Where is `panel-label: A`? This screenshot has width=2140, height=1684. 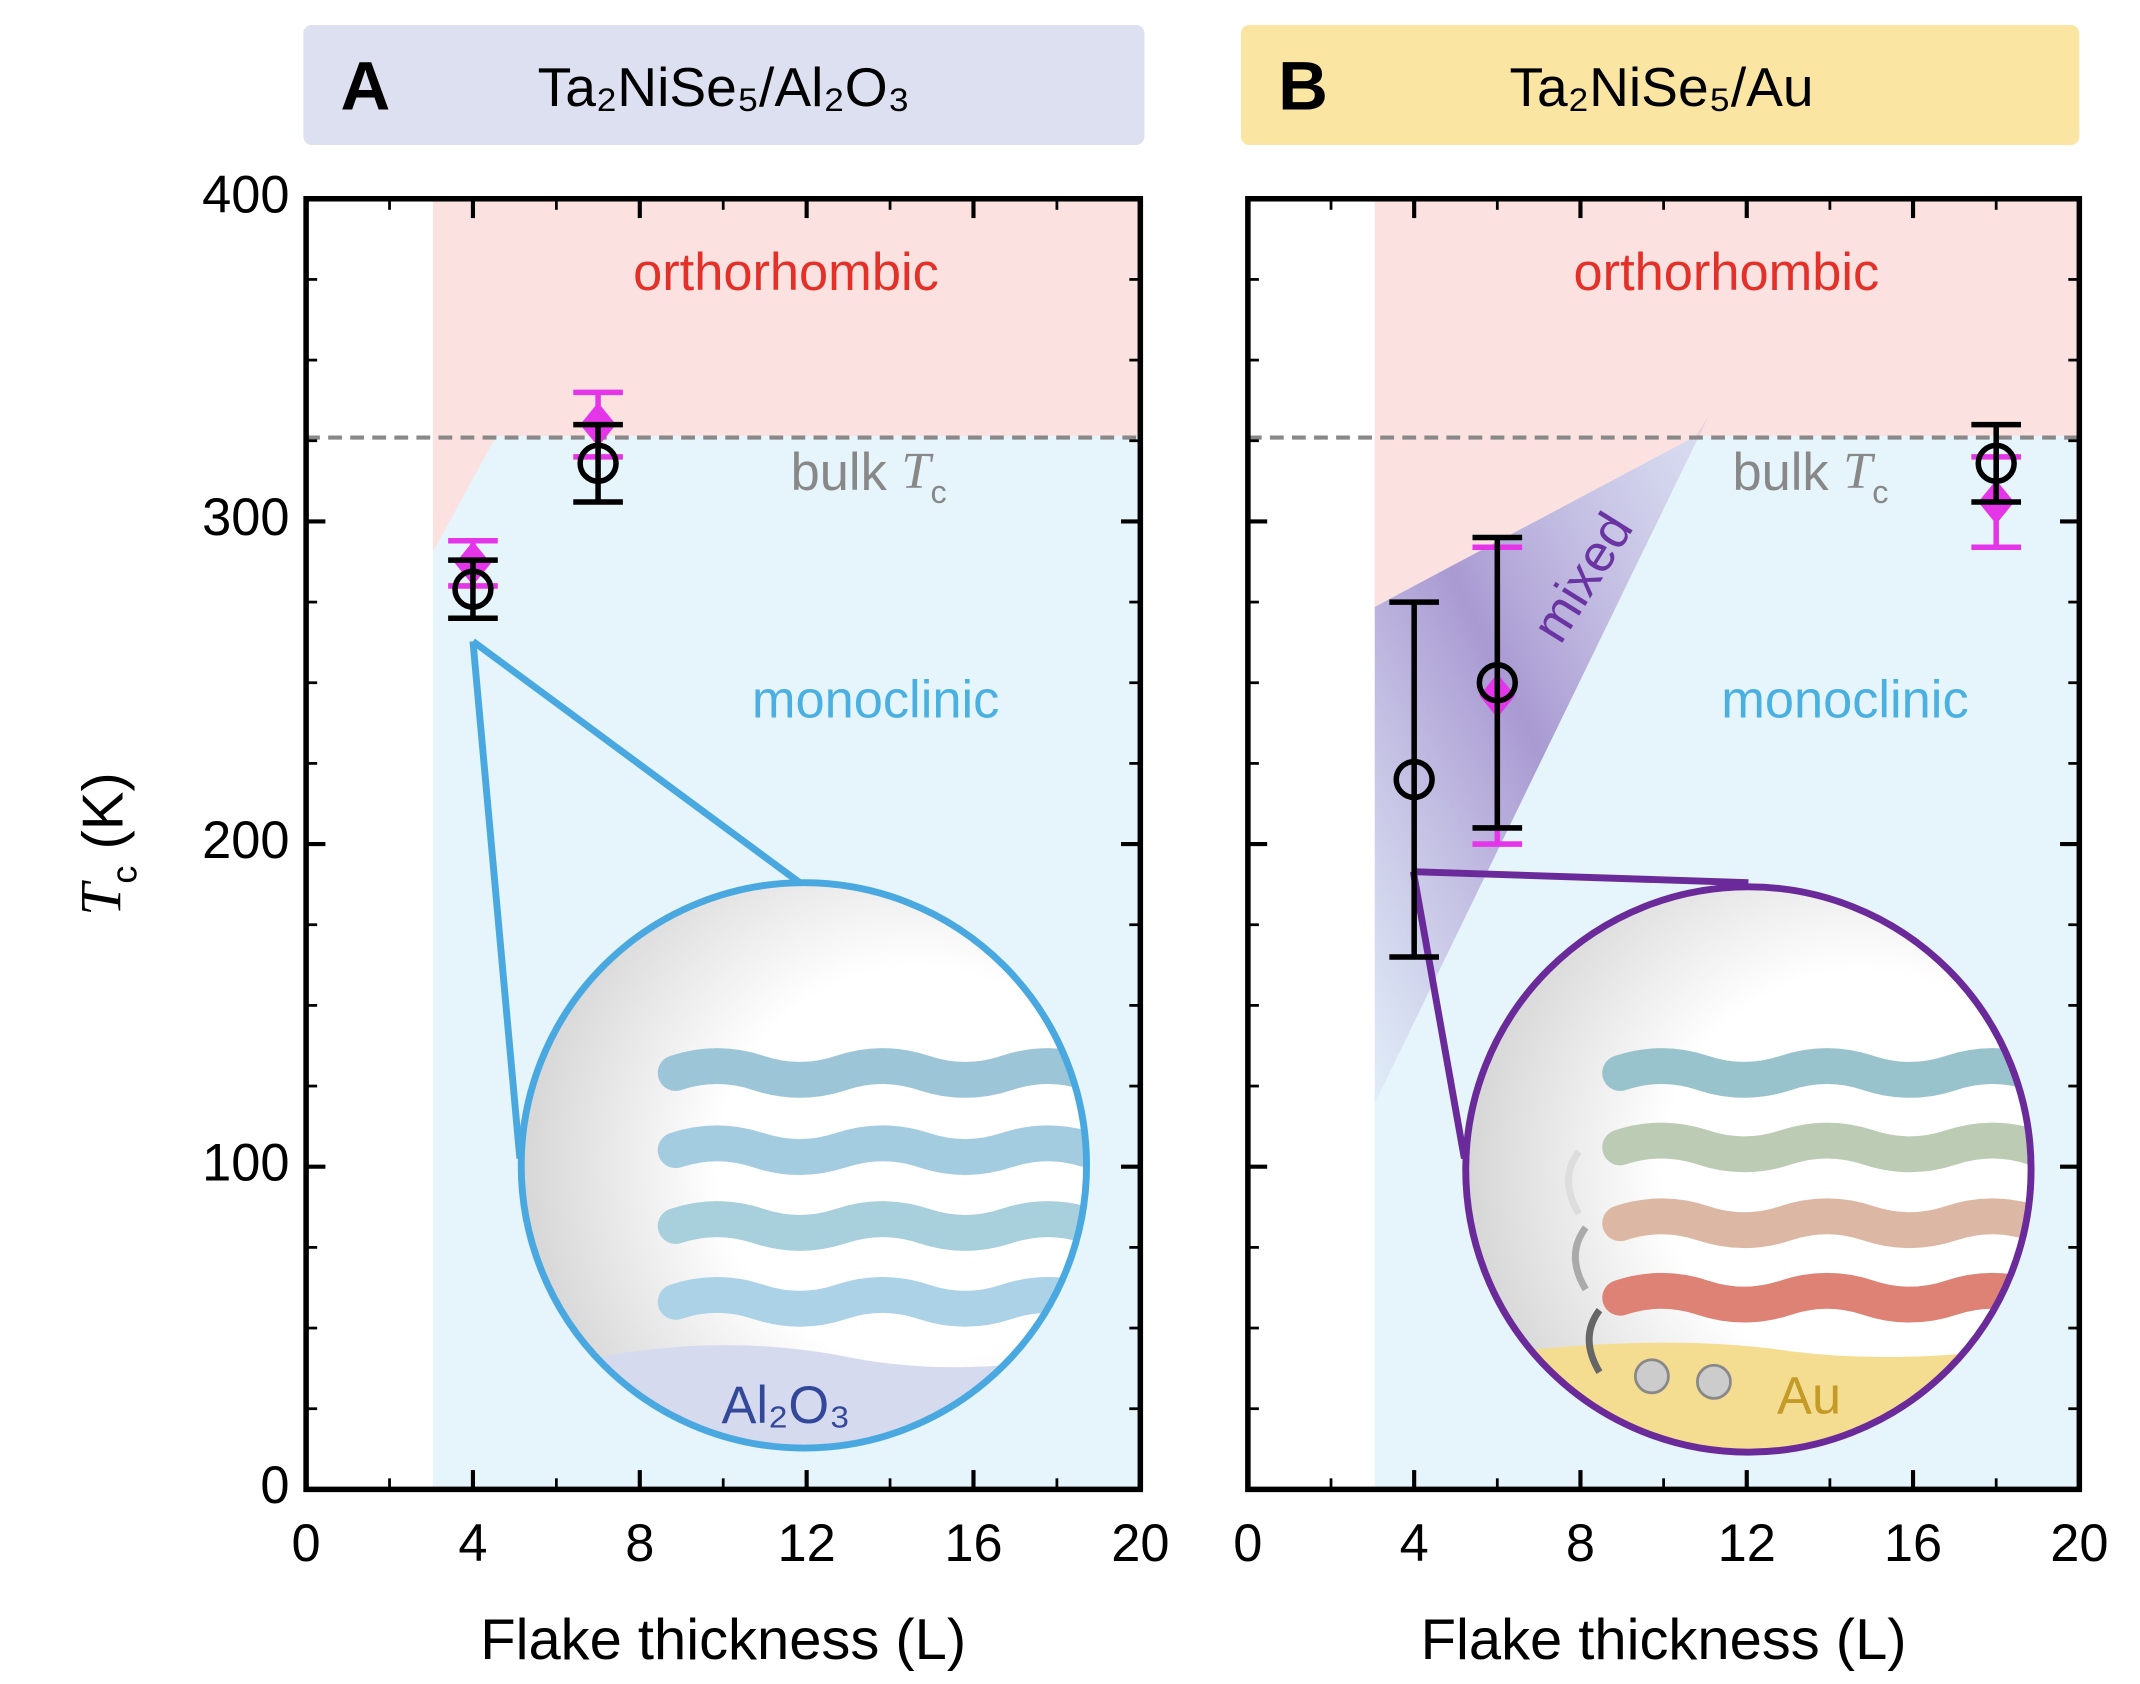
panel-label: A is located at coordinates (366, 85).